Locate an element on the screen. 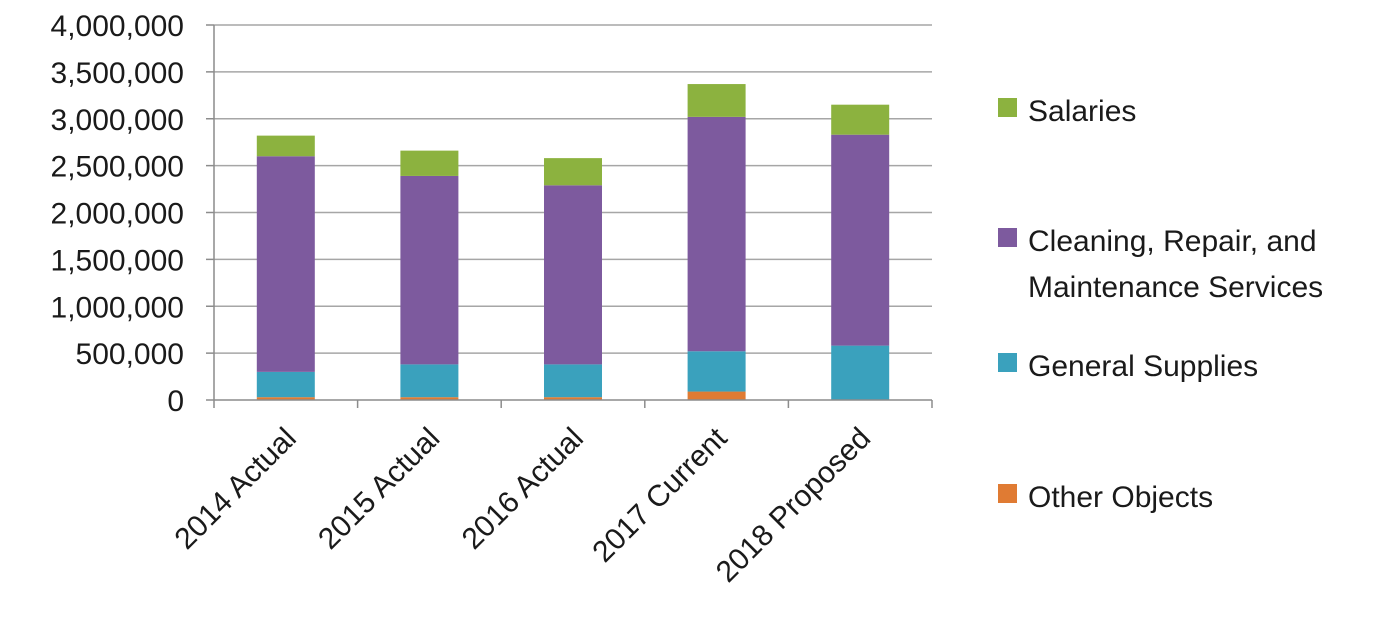 The image size is (1387, 642). bar-cleaning-repair-and-maintenance-services-2016-actual is located at coordinates (573, 275).